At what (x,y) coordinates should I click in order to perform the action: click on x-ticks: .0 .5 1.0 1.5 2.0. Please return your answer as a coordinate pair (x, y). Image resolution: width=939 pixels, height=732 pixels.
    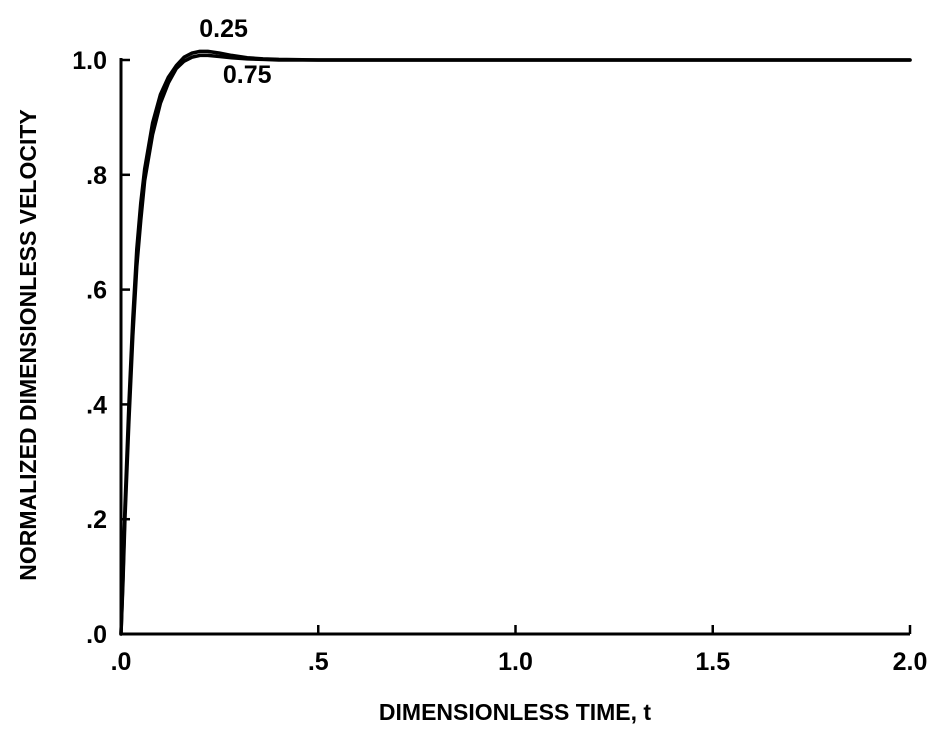
    Looking at the image, I should click on (519, 650).